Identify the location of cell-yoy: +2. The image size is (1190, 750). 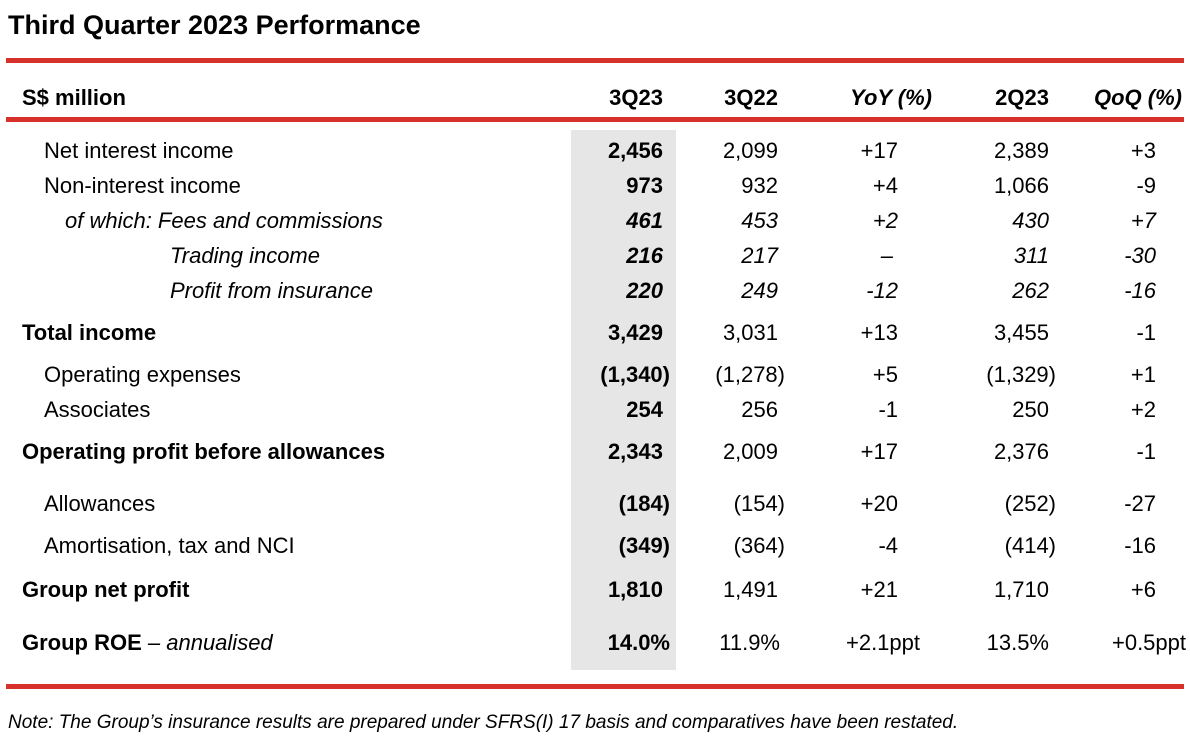
(885, 220).